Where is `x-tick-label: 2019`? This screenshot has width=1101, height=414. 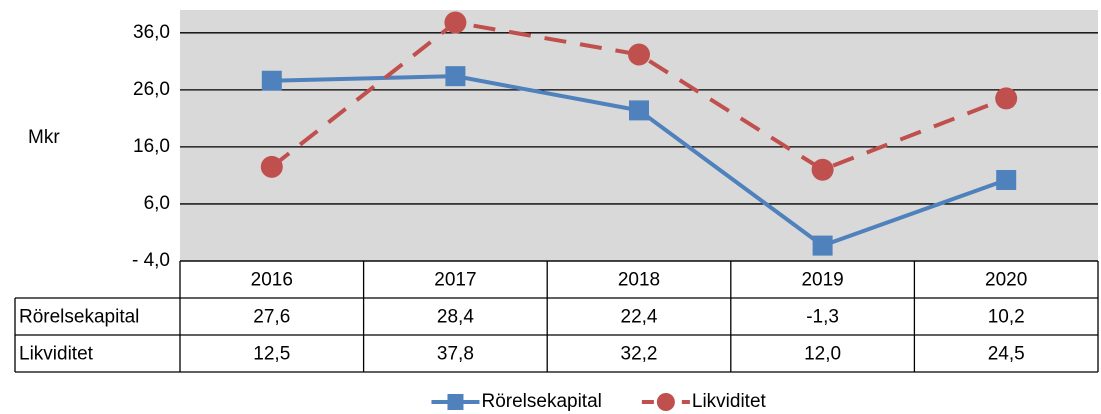 x-tick-label: 2019 is located at coordinates (822, 280).